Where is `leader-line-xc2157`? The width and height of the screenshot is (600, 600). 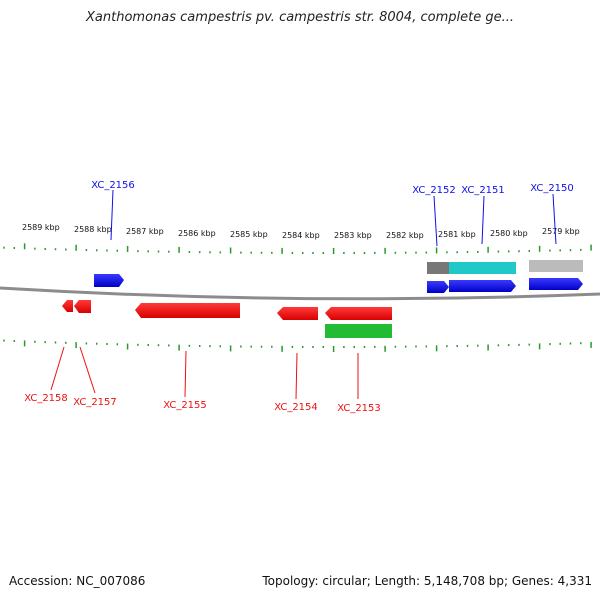 leader-line-xc2157 is located at coordinates (87, 370).